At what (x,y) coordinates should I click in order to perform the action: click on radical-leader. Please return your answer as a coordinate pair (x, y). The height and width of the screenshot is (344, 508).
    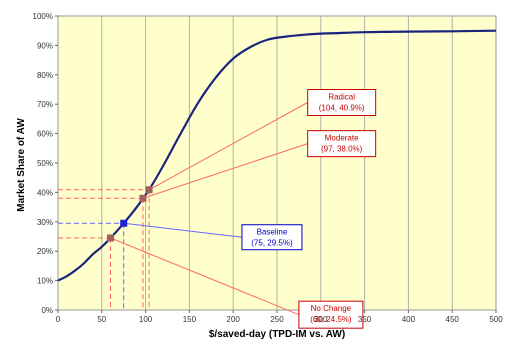
    Looking at the image, I should click on (228, 146).